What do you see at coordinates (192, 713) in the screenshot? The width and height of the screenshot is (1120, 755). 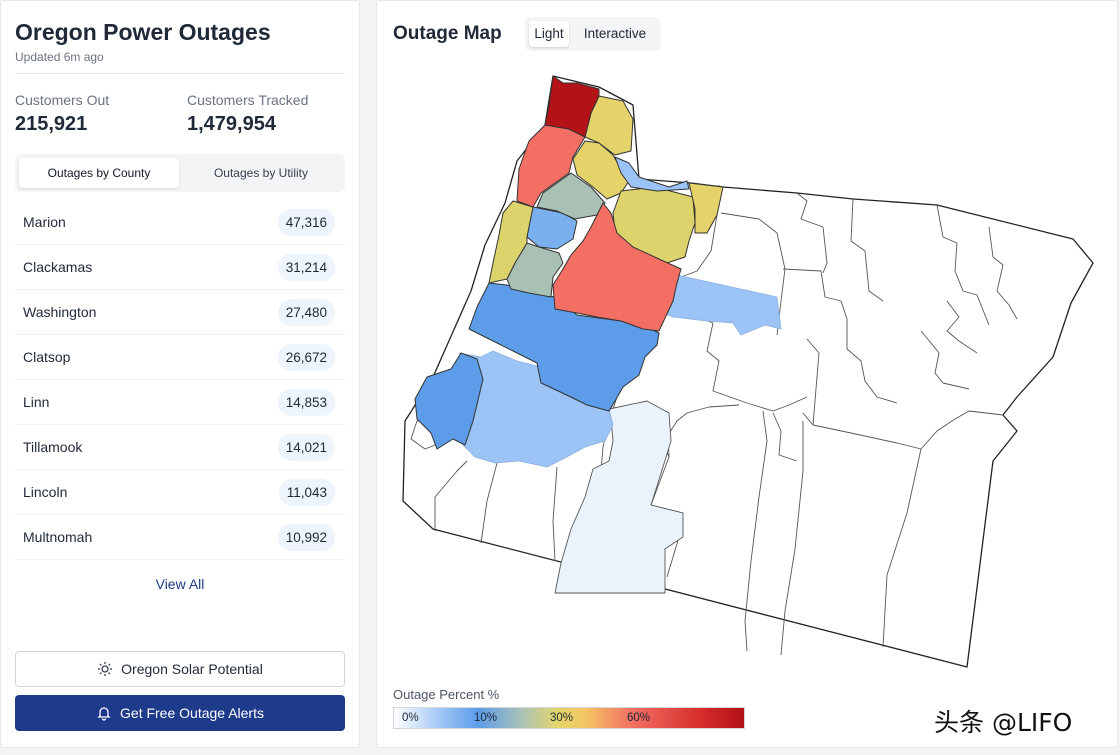 I see `alert-button-label: Get Free Outage Alerts` at bounding box center [192, 713].